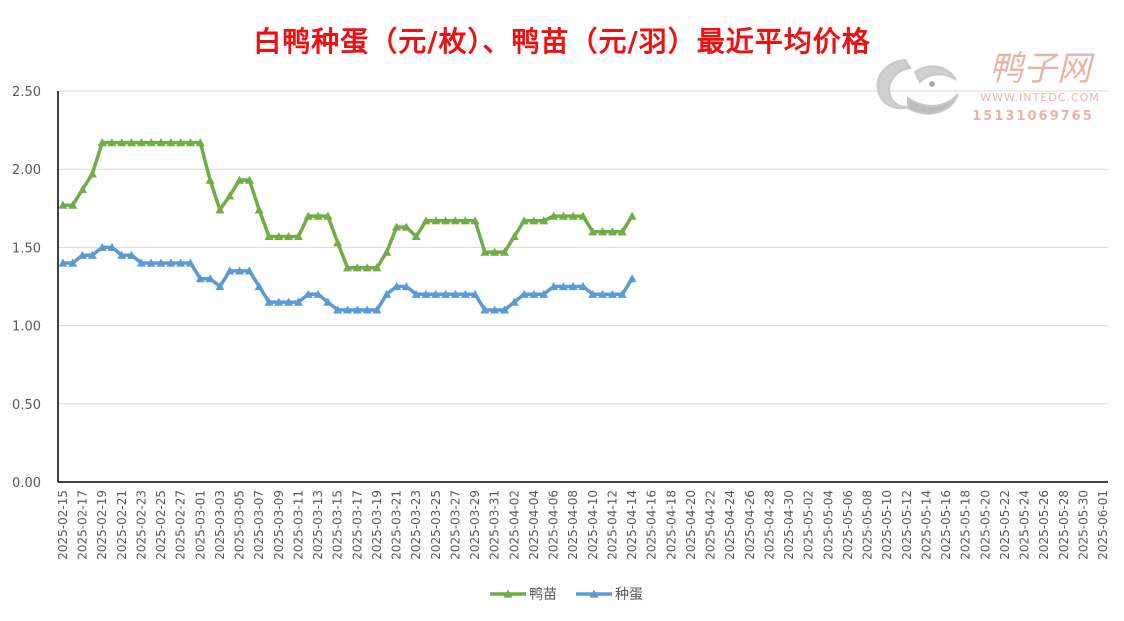 The image size is (1124, 621). I want to click on x-tick-label: 2025-02-19, so click(102, 525).